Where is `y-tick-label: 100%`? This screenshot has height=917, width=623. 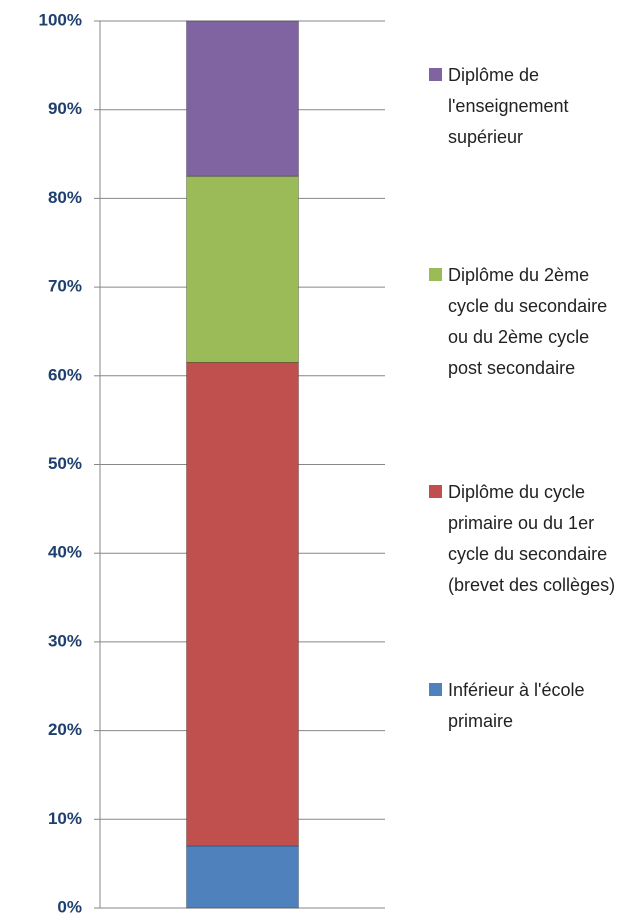
y-tick-label: 100% is located at coordinates (60, 19).